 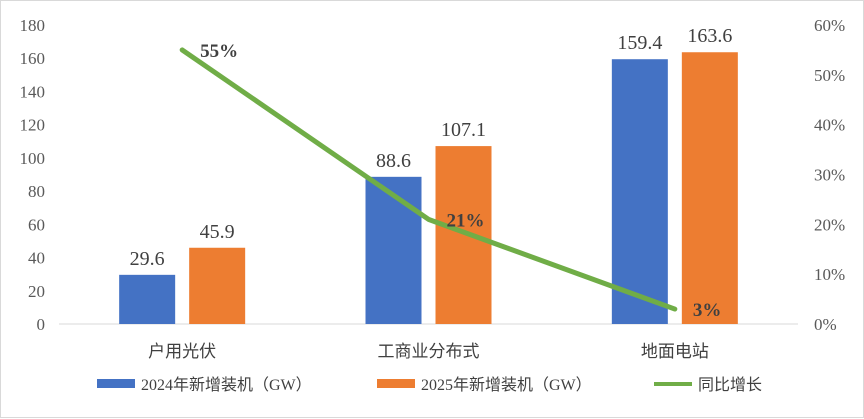 What do you see at coordinates (466, 220) in the screenshot?
I see `growth-value-label: 21%` at bounding box center [466, 220].